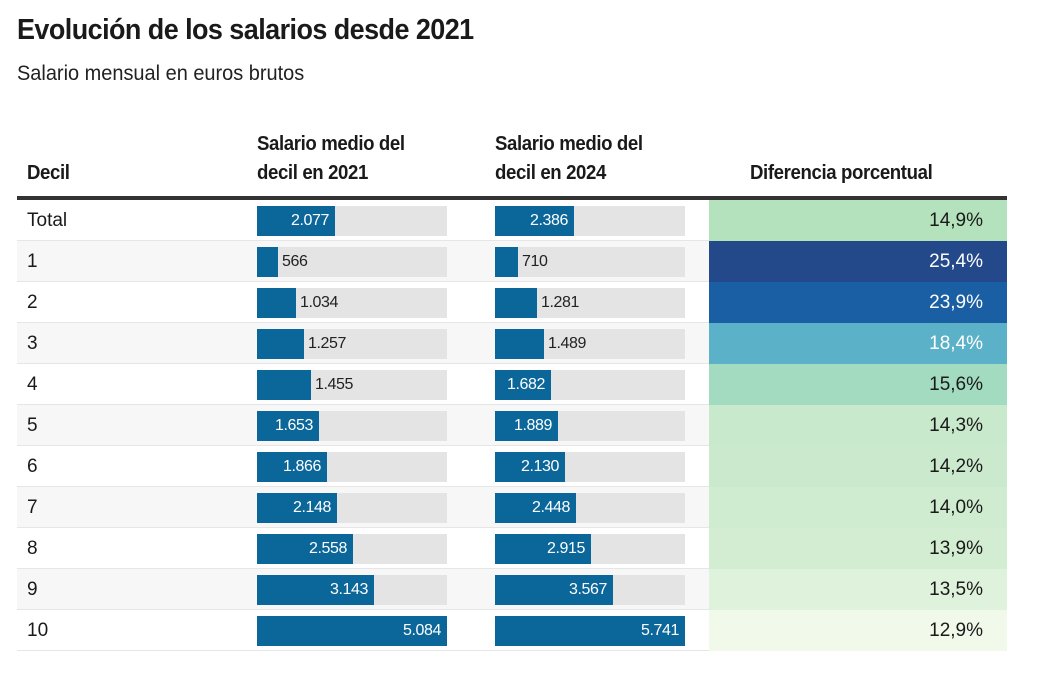 This screenshot has height=685, width=1045. What do you see at coordinates (32, 589) in the screenshot?
I see `decil-label: 9` at bounding box center [32, 589].